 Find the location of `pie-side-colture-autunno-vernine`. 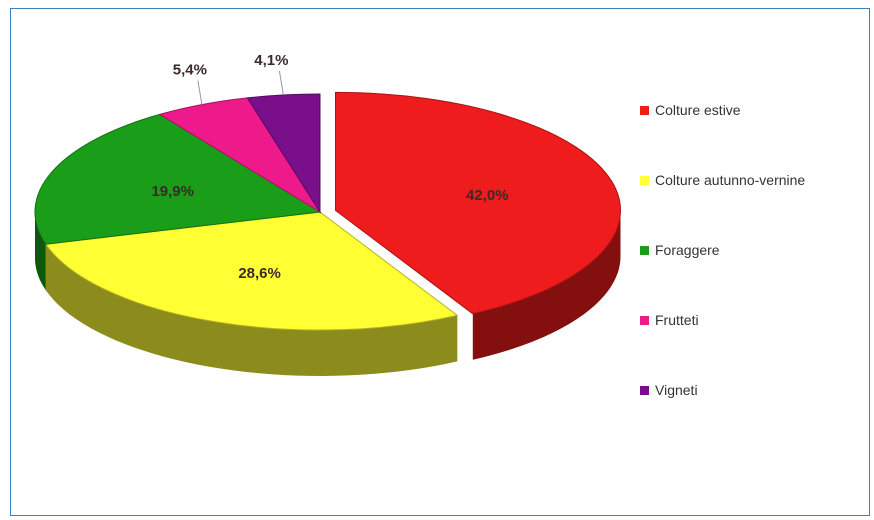

pie-side-colture-autunno-vernine is located at coordinates (251, 310).